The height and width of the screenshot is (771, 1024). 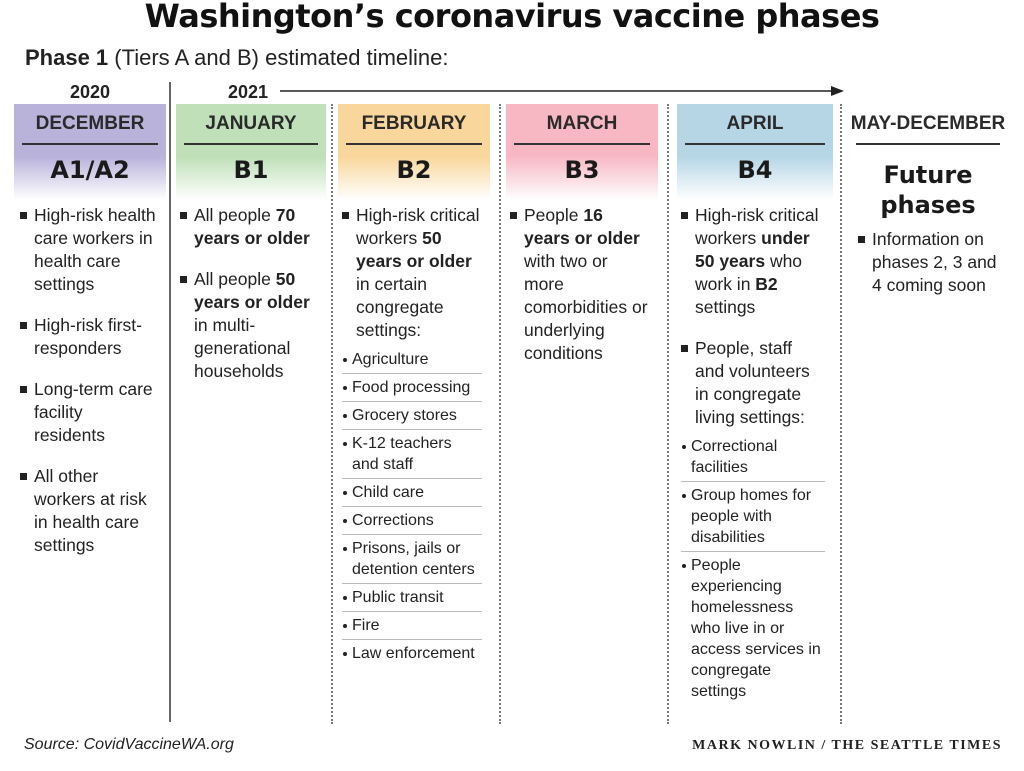 What do you see at coordinates (89, 337) in the screenshot?
I see `list-item: High-risk first-responders` at bounding box center [89, 337].